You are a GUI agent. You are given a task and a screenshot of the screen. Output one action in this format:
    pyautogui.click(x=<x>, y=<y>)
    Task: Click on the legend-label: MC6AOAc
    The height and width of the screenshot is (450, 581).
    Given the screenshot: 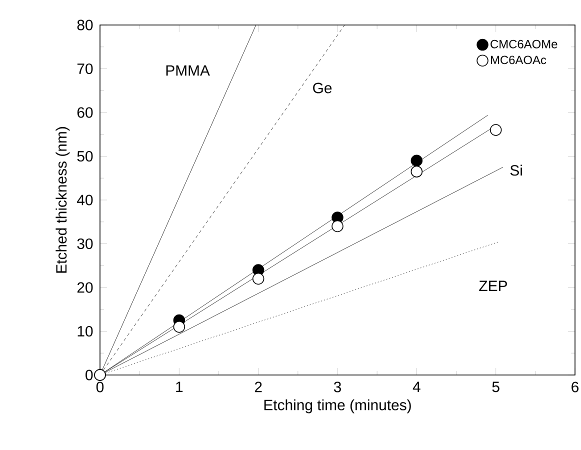 What is the action you would take?
    pyautogui.click(x=518, y=60)
    